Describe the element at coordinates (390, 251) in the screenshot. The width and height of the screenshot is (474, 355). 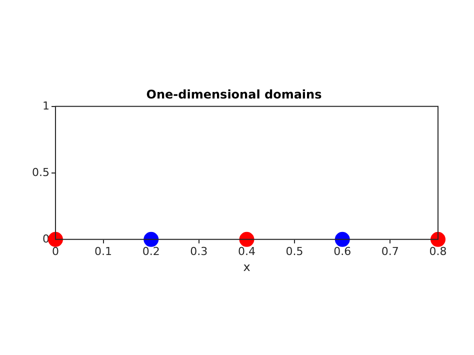
I see `x-tick-label: 0.7` at that location.